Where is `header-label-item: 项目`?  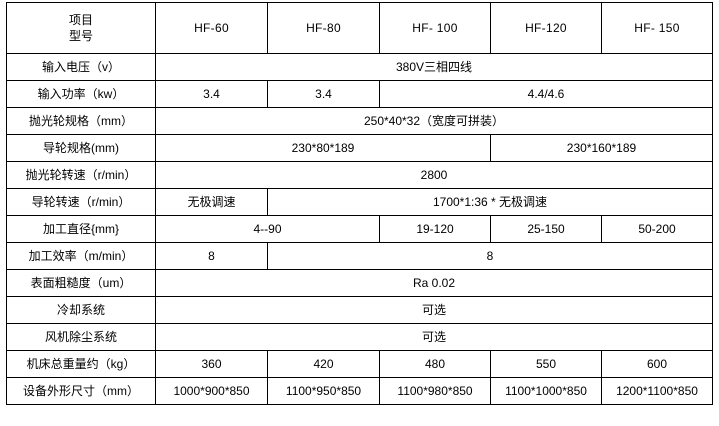
header-label-item: 项目 is located at coordinates (80, 19).